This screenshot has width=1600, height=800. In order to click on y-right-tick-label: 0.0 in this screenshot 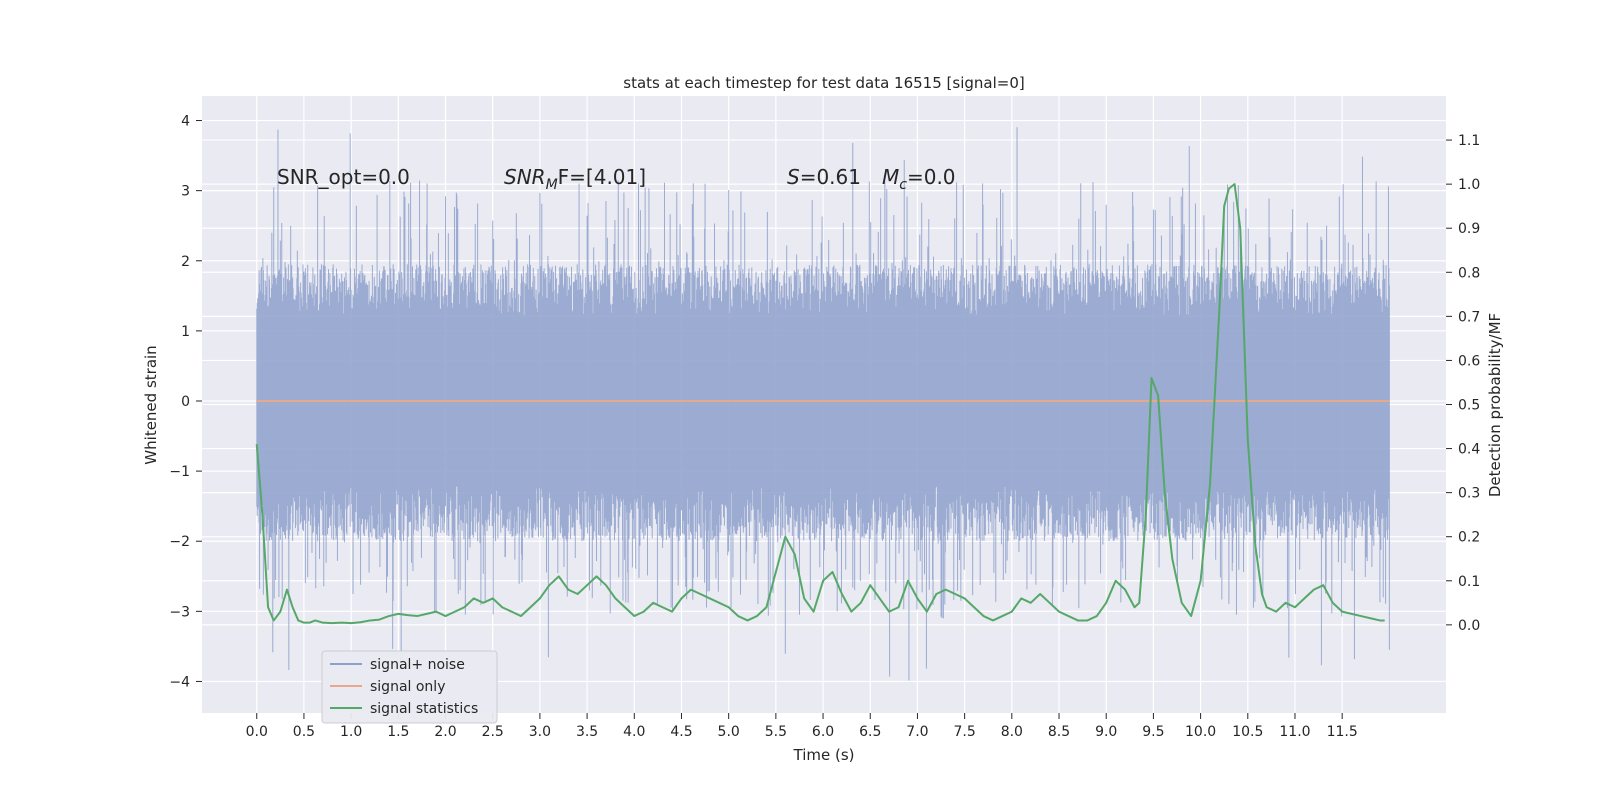, I will do `click(1469, 626)`.